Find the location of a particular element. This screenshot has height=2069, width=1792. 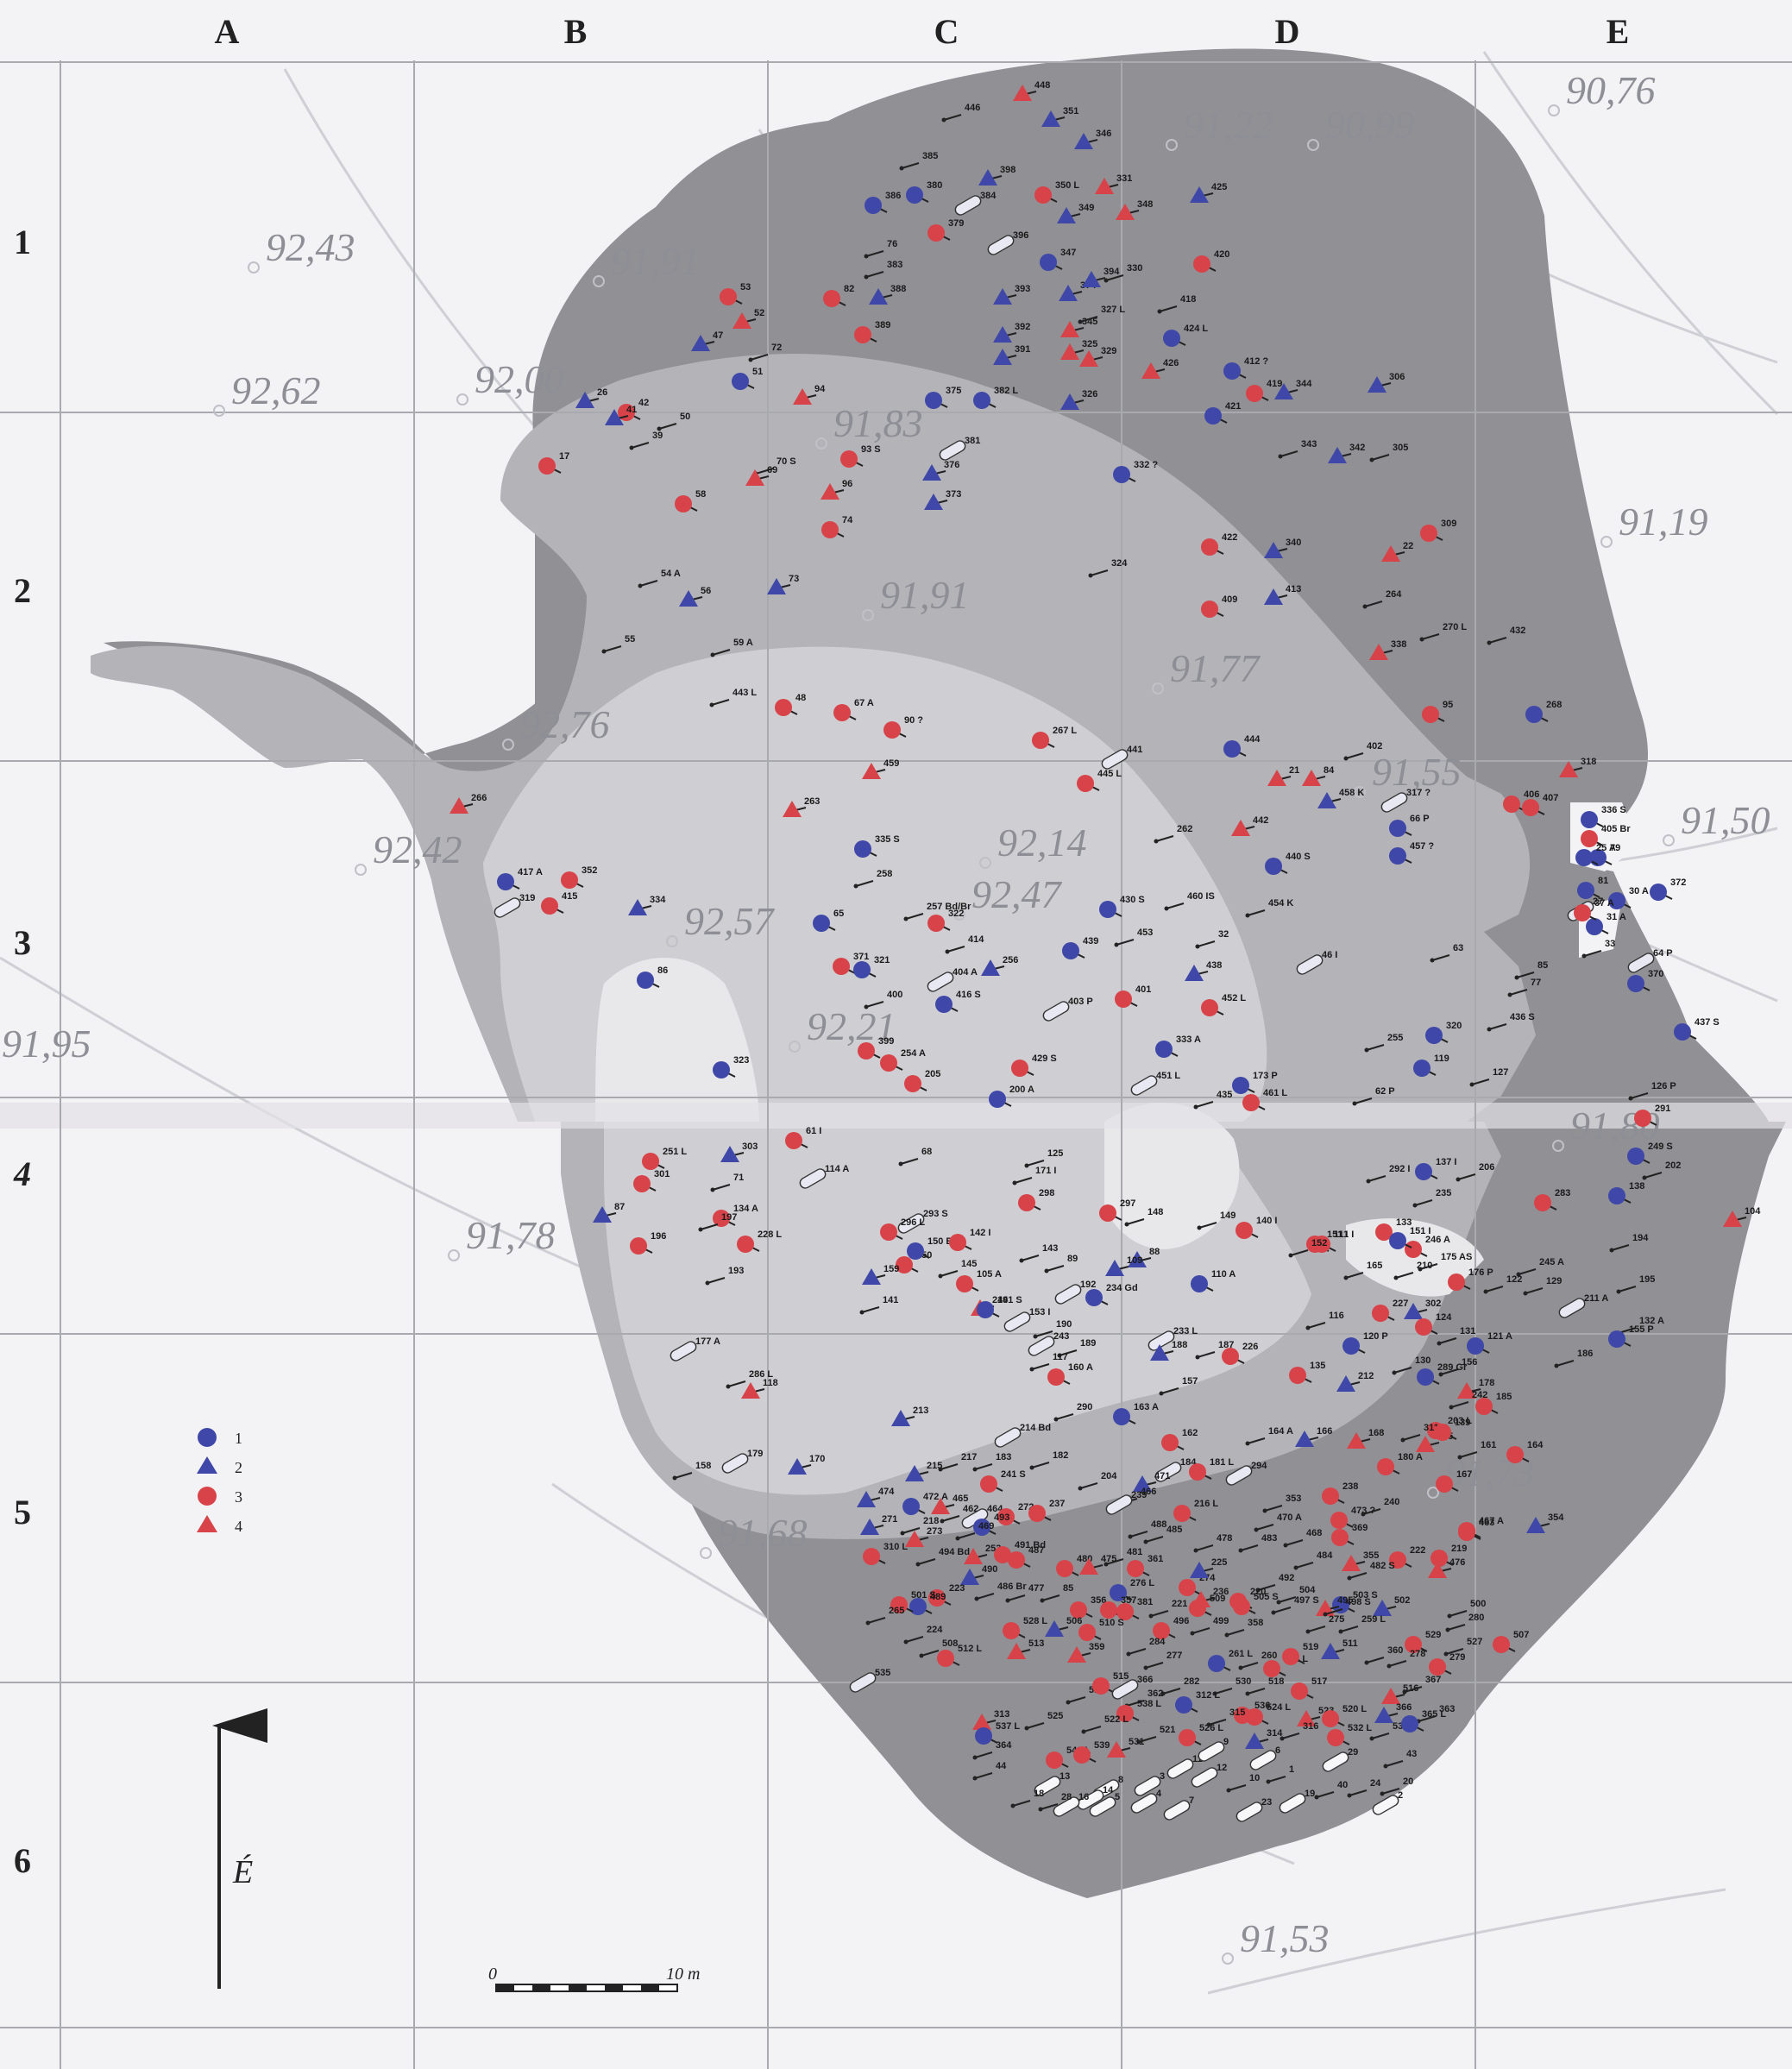

find-number: 202 is located at coordinates (1673, 1165).